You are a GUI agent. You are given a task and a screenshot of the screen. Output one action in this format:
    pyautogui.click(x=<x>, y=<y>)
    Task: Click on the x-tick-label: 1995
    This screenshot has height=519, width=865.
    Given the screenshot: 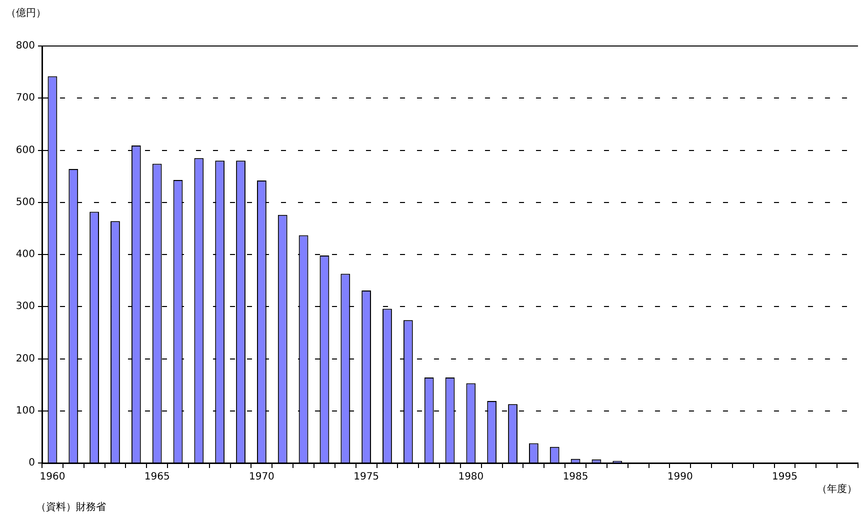 What is the action you would take?
    pyautogui.click(x=785, y=477)
    